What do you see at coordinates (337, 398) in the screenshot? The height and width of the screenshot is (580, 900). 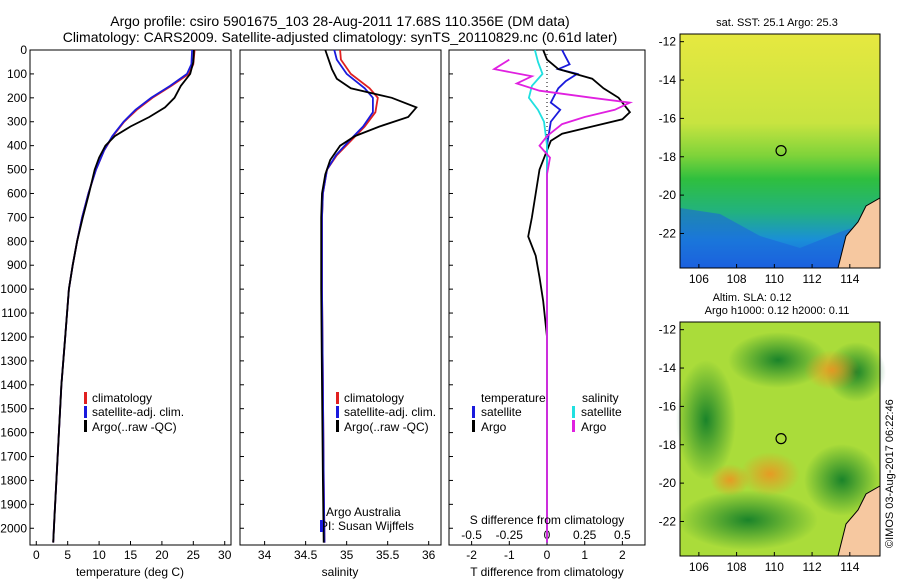 I see `legend-swatch-climatology` at bounding box center [337, 398].